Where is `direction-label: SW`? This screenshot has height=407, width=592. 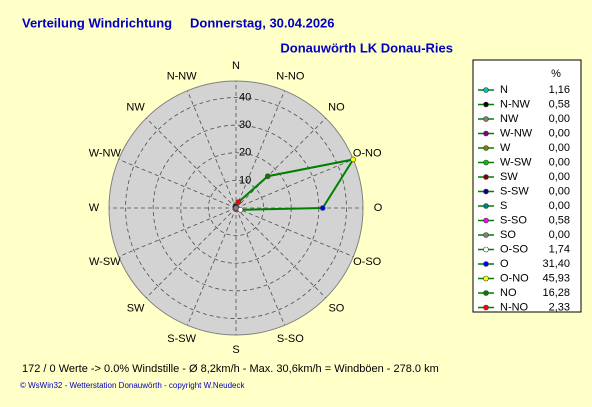 direction-label: SW is located at coordinates (136, 308).